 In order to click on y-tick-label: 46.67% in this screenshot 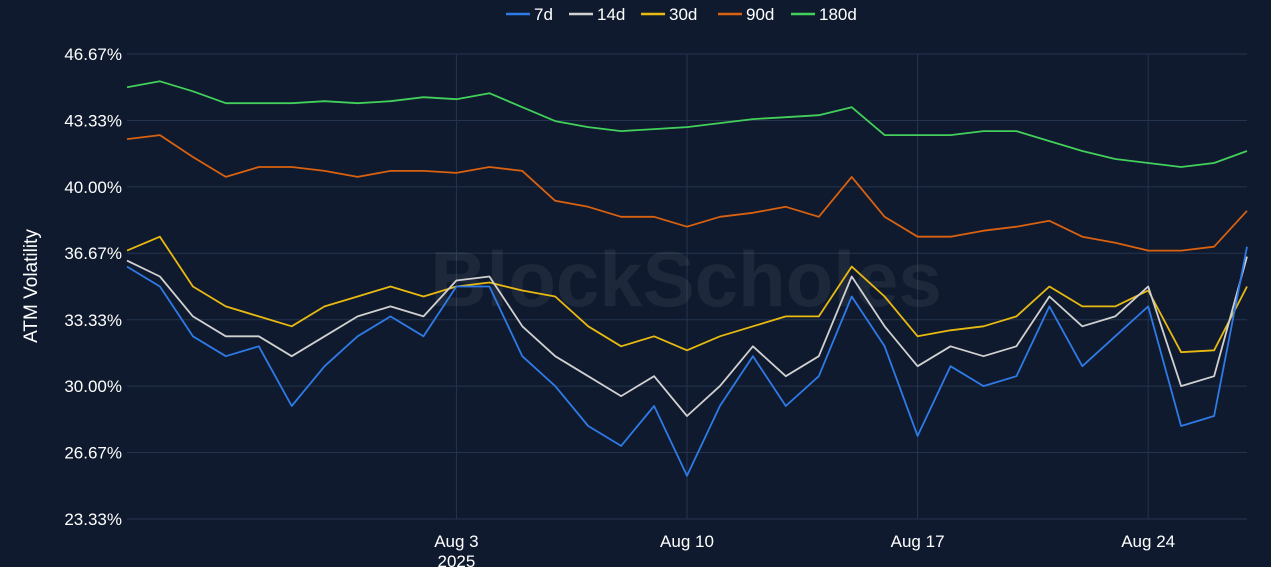, I will do `click(93, 54)`.